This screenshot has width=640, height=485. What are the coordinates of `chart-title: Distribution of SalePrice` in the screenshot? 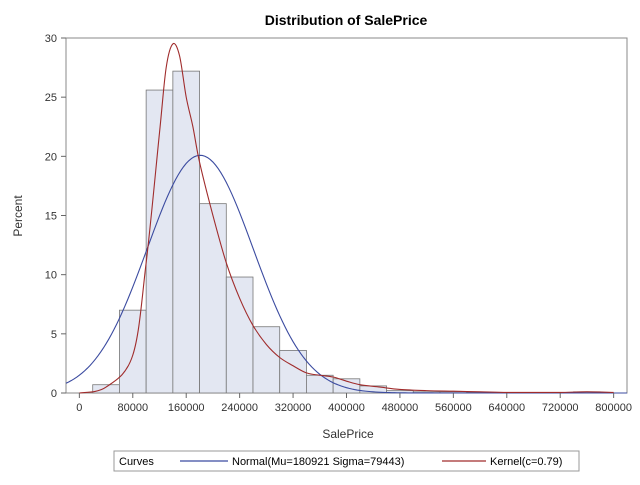 It's located at (346, 20).